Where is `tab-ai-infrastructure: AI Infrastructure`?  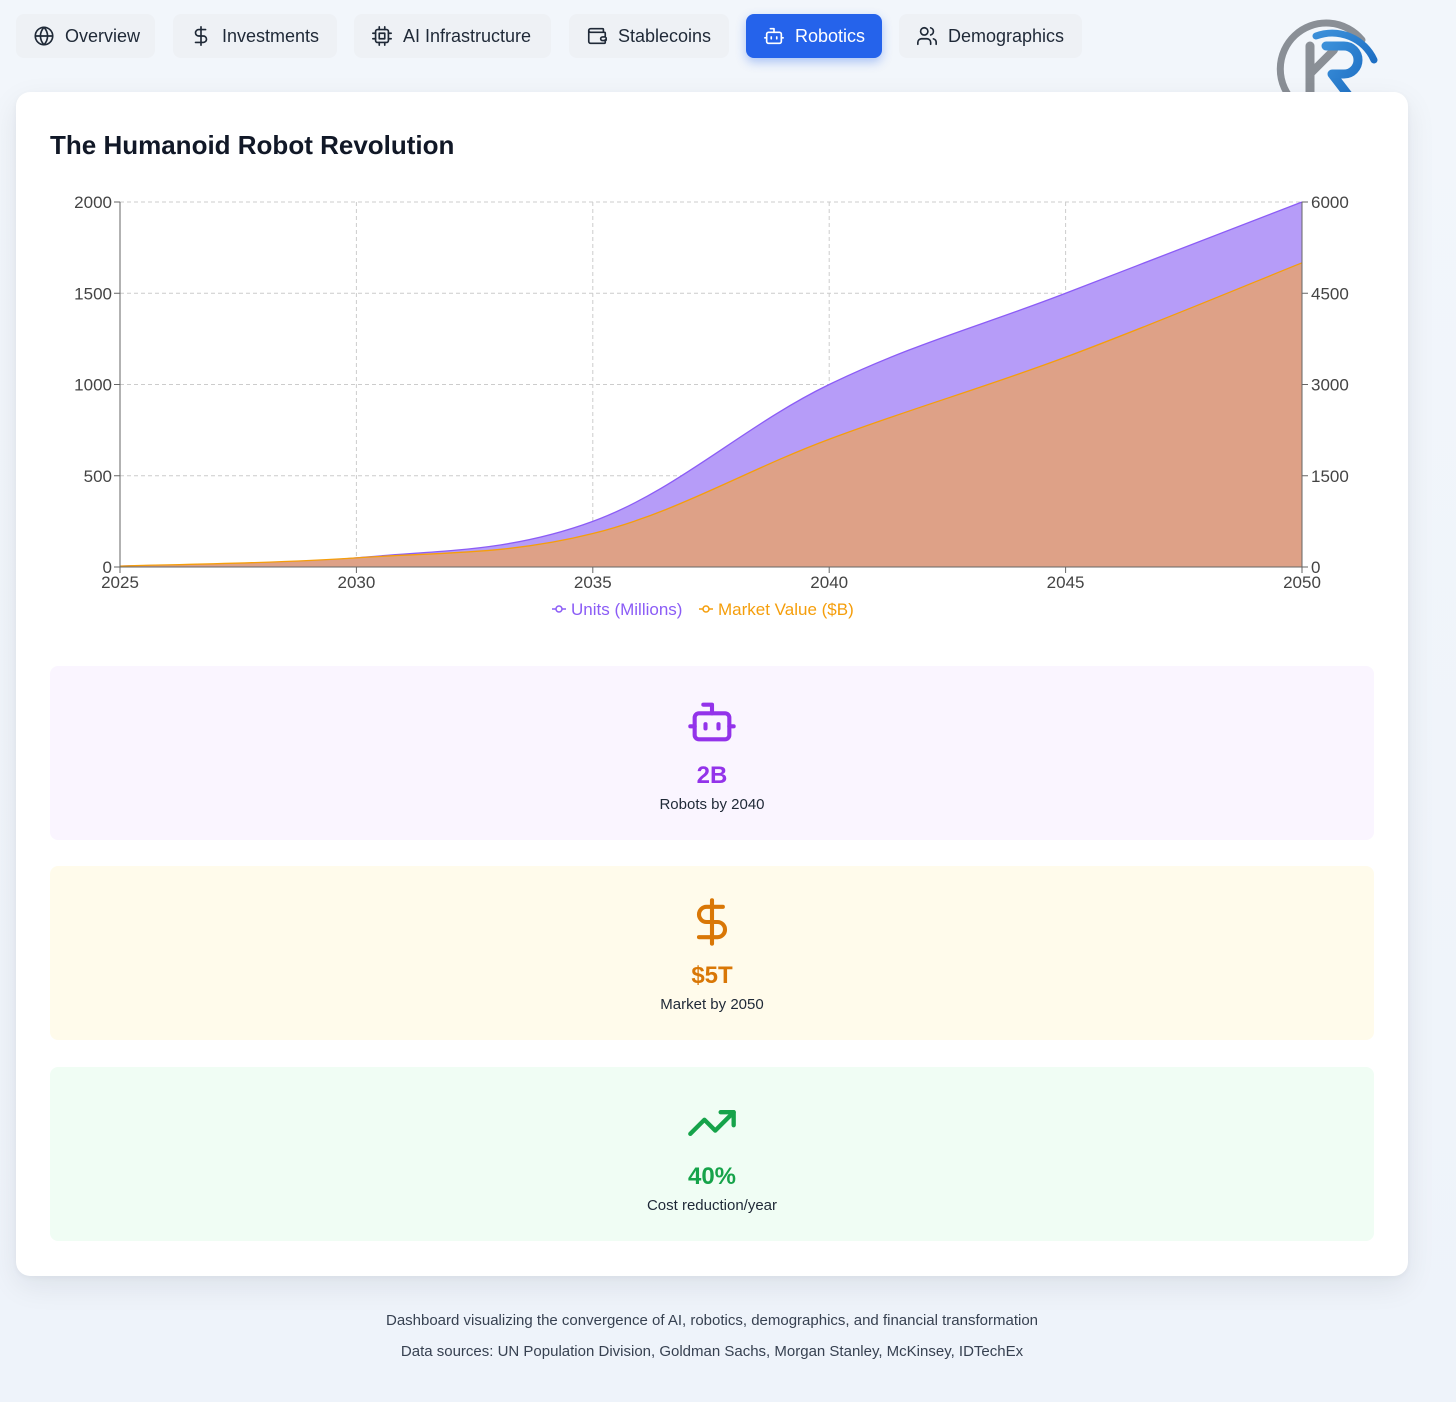 tab-ai-infrastructure: AI Infrastructure is located at coordinates (452, 36).